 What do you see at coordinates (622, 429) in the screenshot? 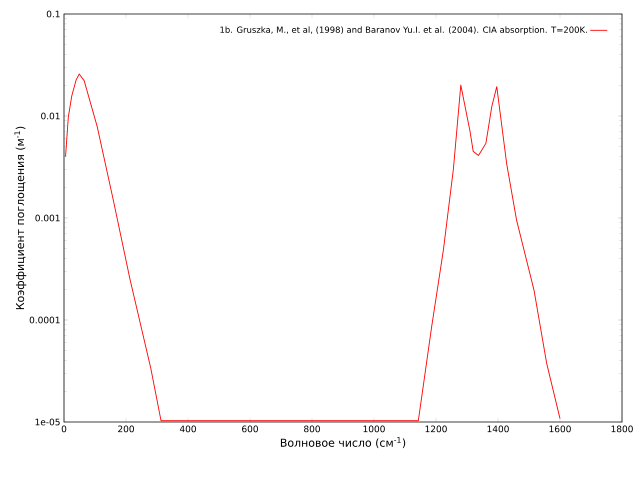
I see `x-tick-label: 1800` at bounding box center [622, 429].